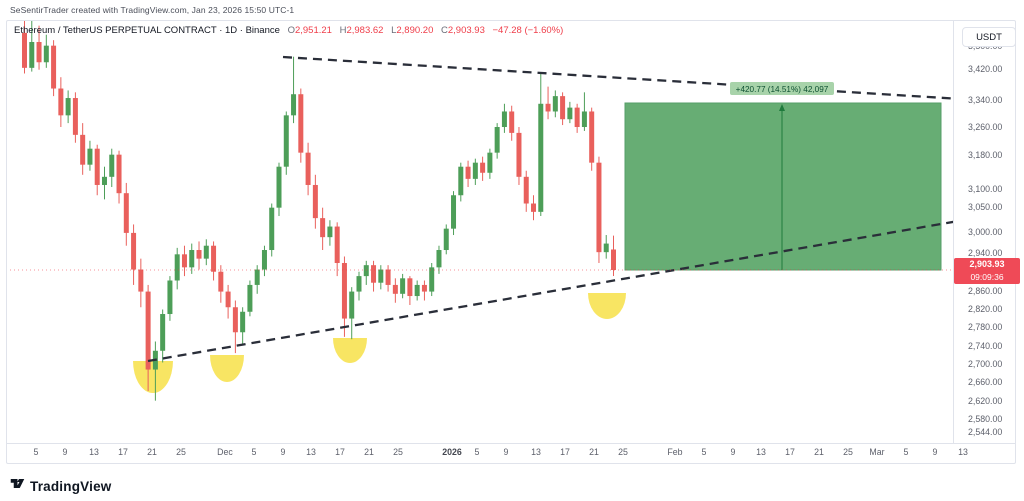 The width and height of the screenshot is (1024, 501). I want to click on low-value: 2,890.20, so click(415, 30).